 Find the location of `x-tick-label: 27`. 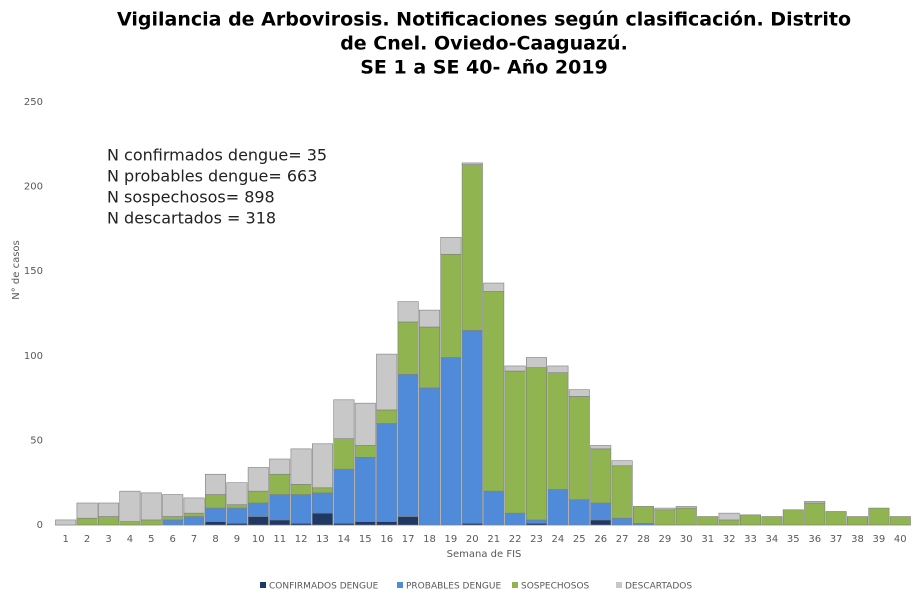

x-tick-label: 27 is located at coordinates (622, 539).